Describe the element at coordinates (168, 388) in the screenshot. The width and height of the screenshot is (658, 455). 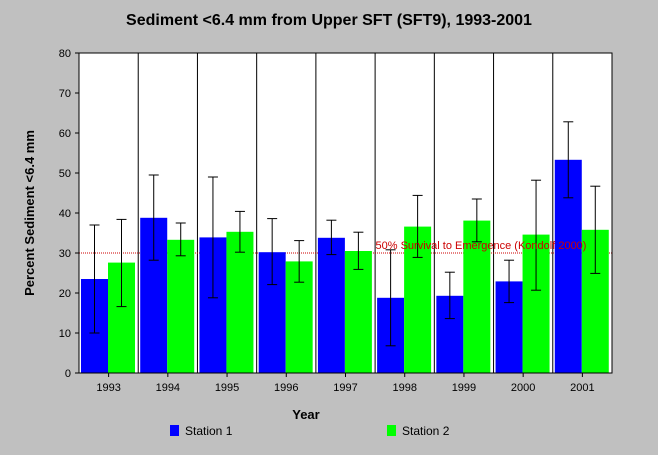
I see `x-tick-label: 1994` at that location.